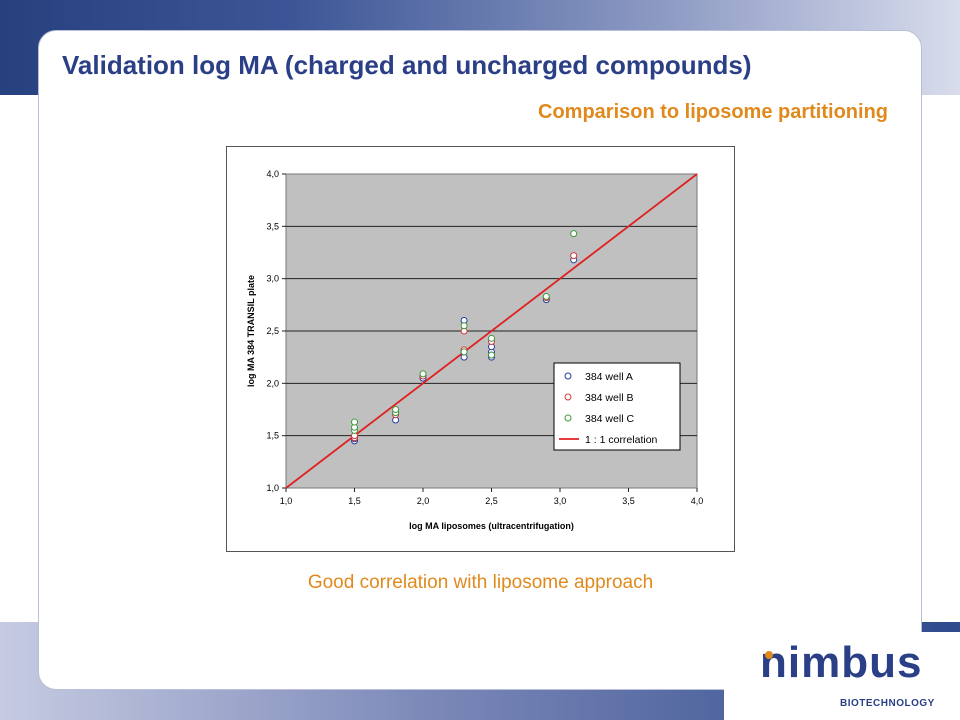  What do you see at coordinates (272, 279) in the screenshot?
I see `y-tick-label: 3,0` at bounding box center [272, 279].